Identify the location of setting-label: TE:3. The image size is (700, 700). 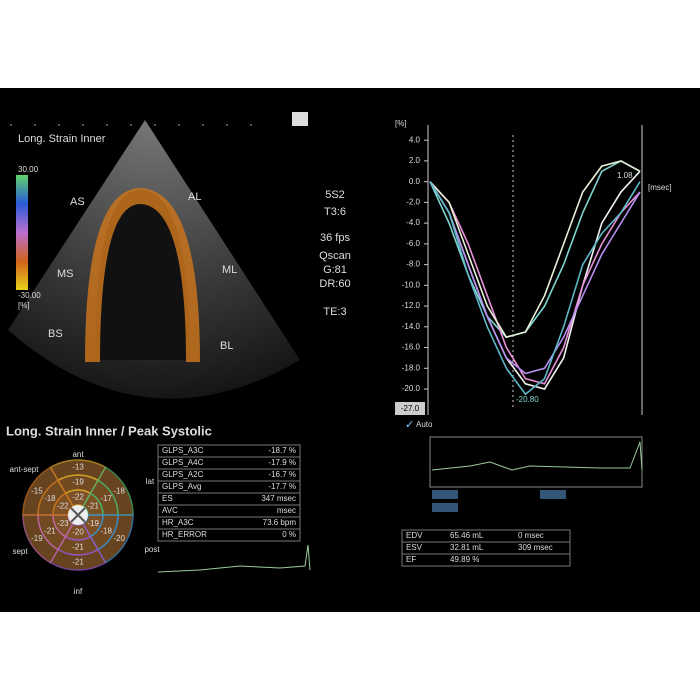
(334, 312).